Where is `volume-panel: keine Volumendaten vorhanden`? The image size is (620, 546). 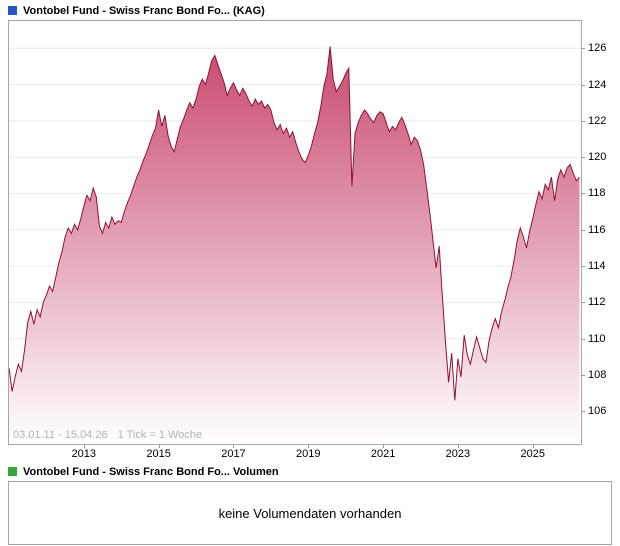
volume-panel: keine Volumendaten vorhanden is located at coordinates (310, 513).